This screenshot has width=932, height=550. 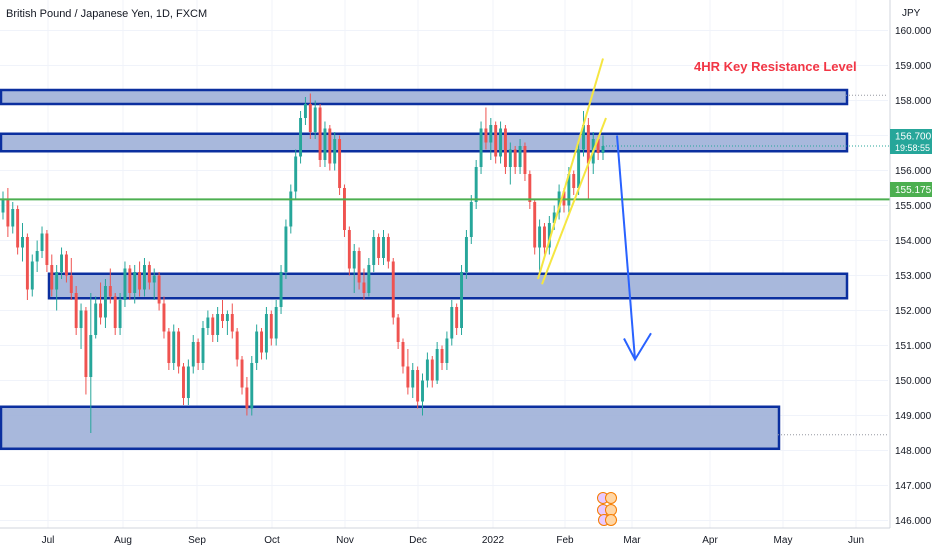 What do you see at coordinates (913, 31) in the screenshot?
I see `y-tick-label: 160.000` at bounding box center [913, 31].